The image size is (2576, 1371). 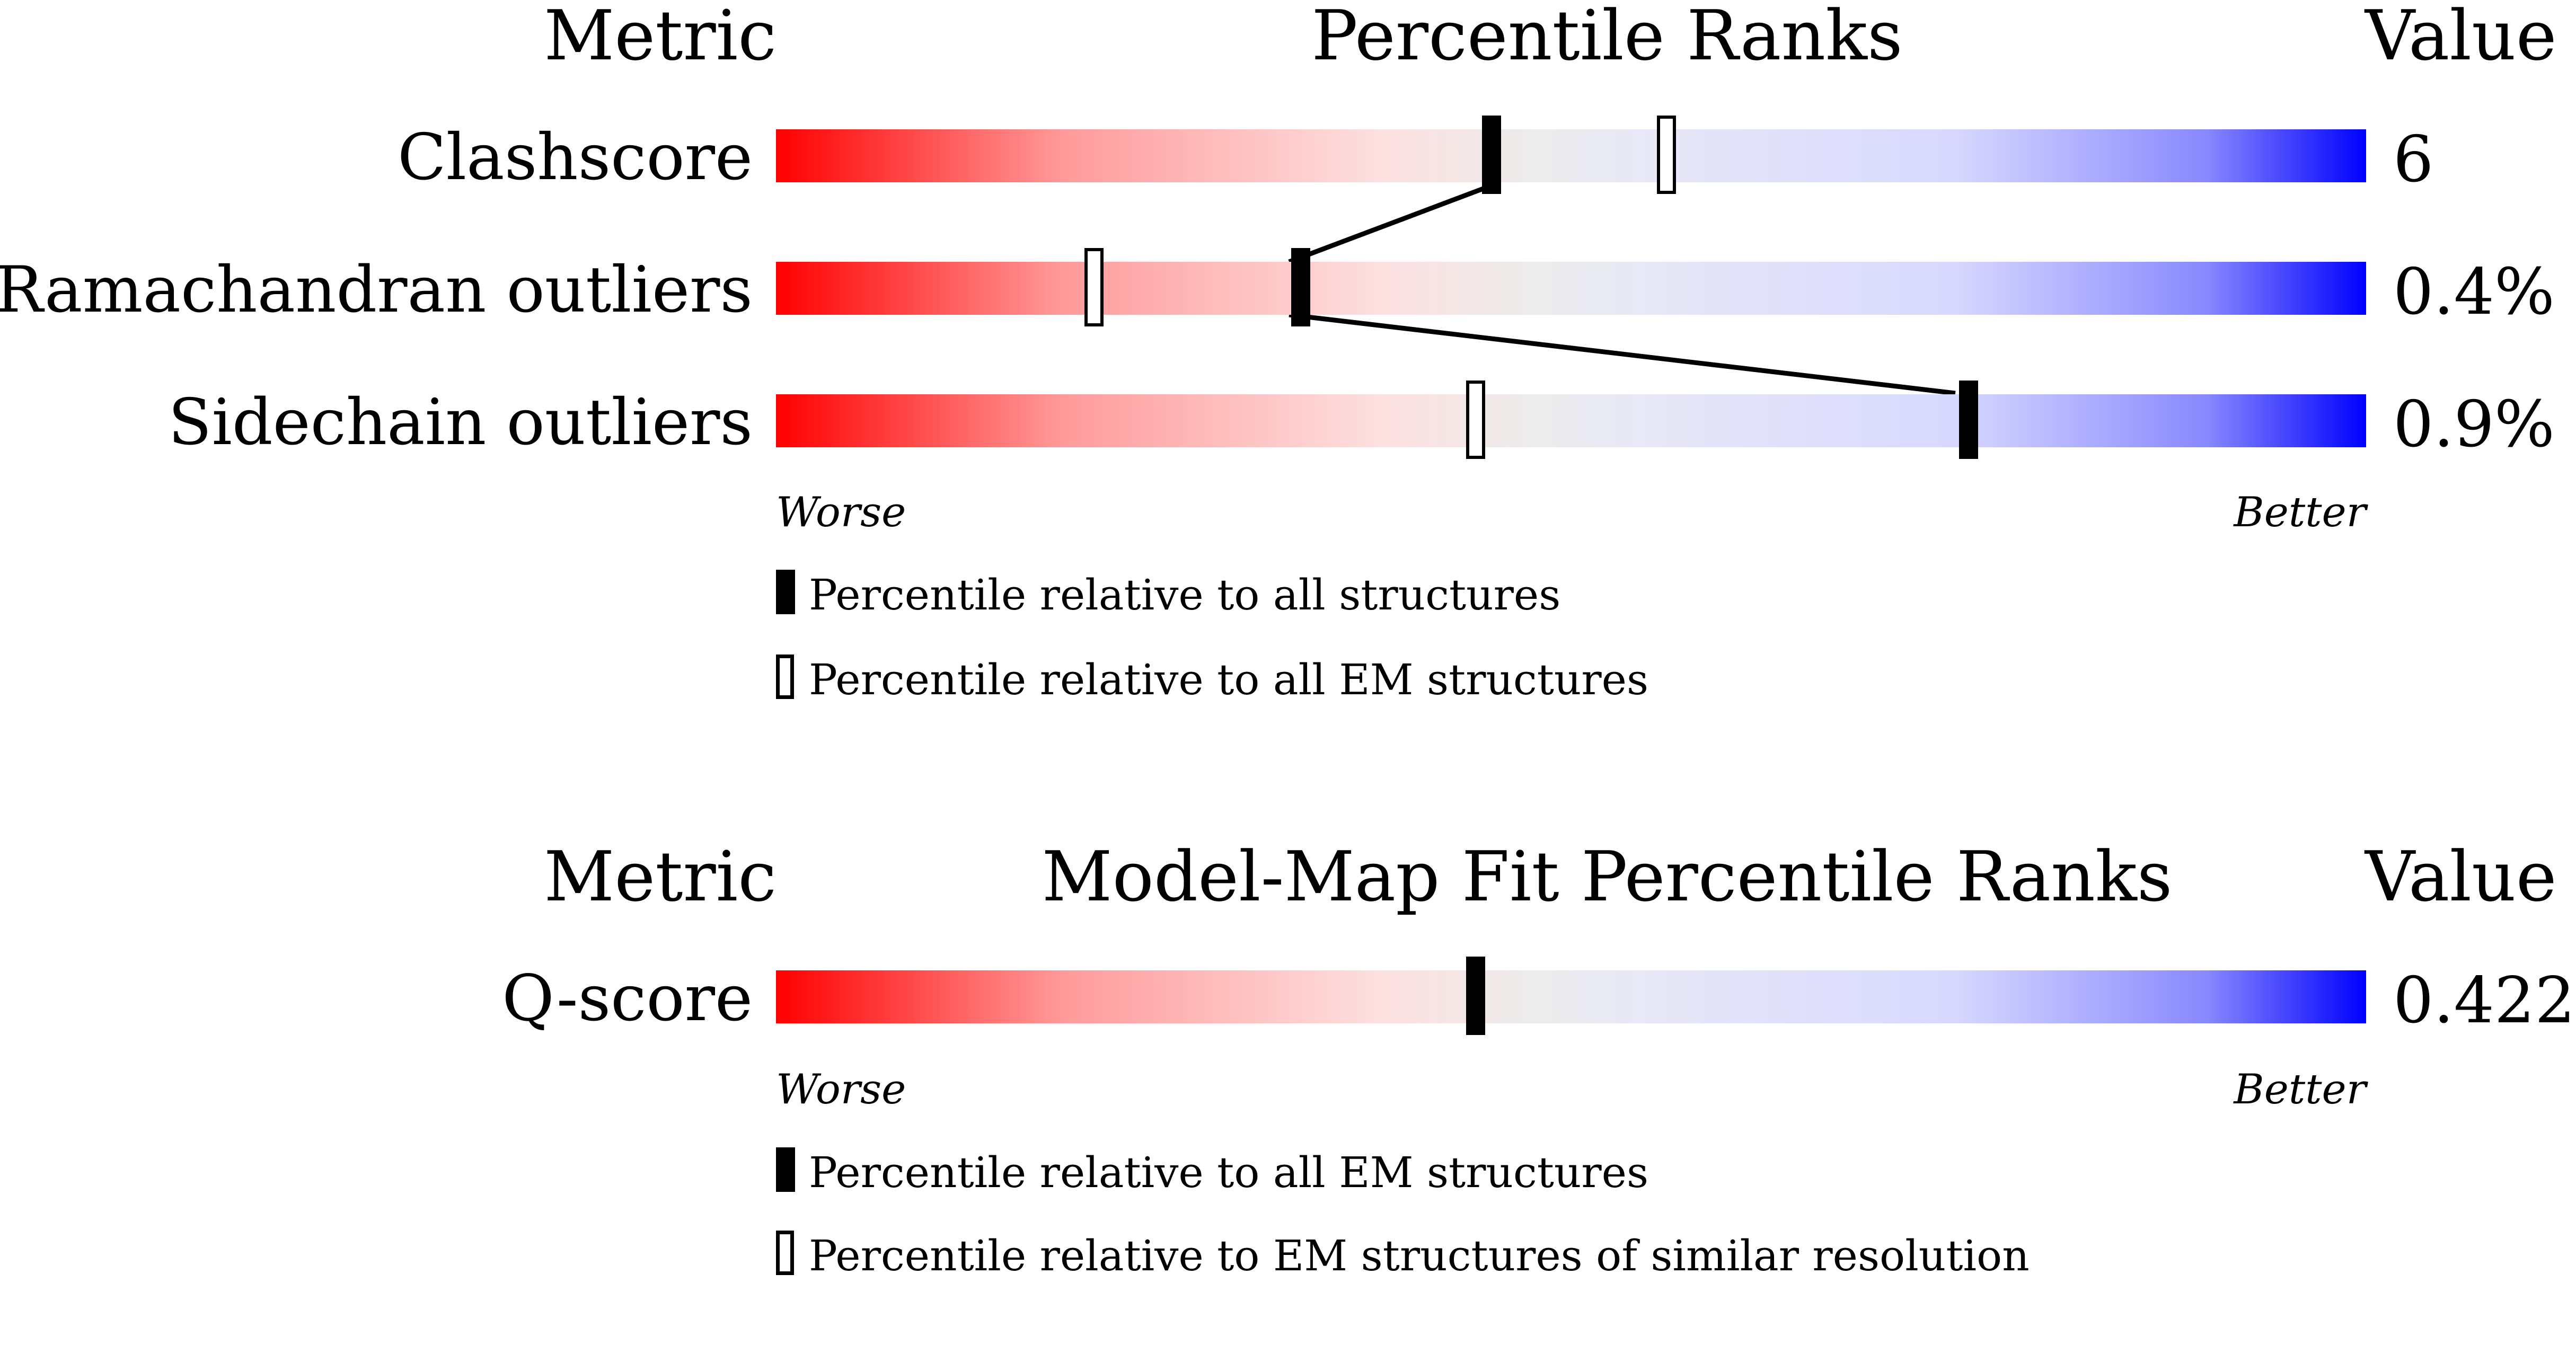 I want to click on percentile-ranks-title: Percentile Ranks, so click(x=1607, y=38).